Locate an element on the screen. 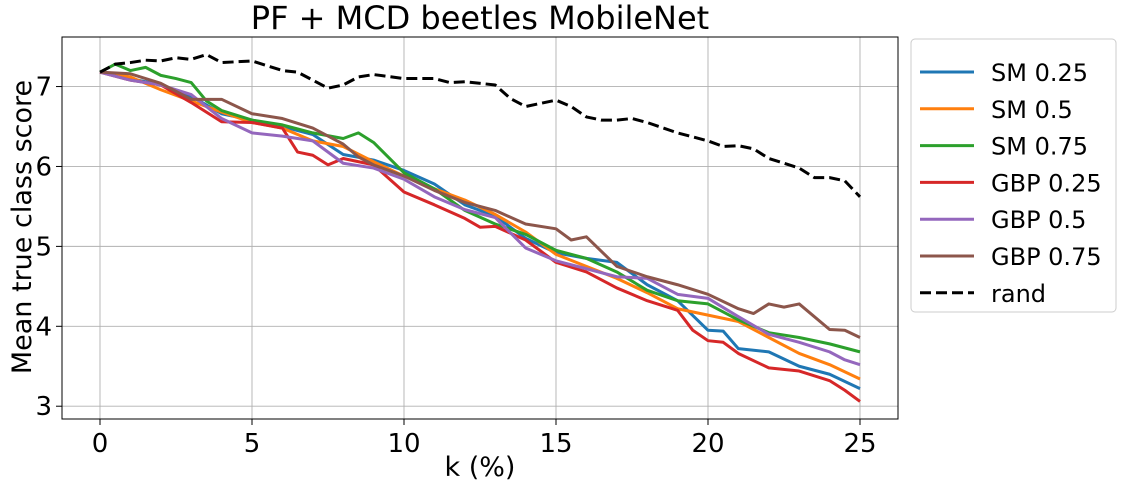  legend-label-sm-0-5: SM 0.5 is located at coordinates (1032, 110).